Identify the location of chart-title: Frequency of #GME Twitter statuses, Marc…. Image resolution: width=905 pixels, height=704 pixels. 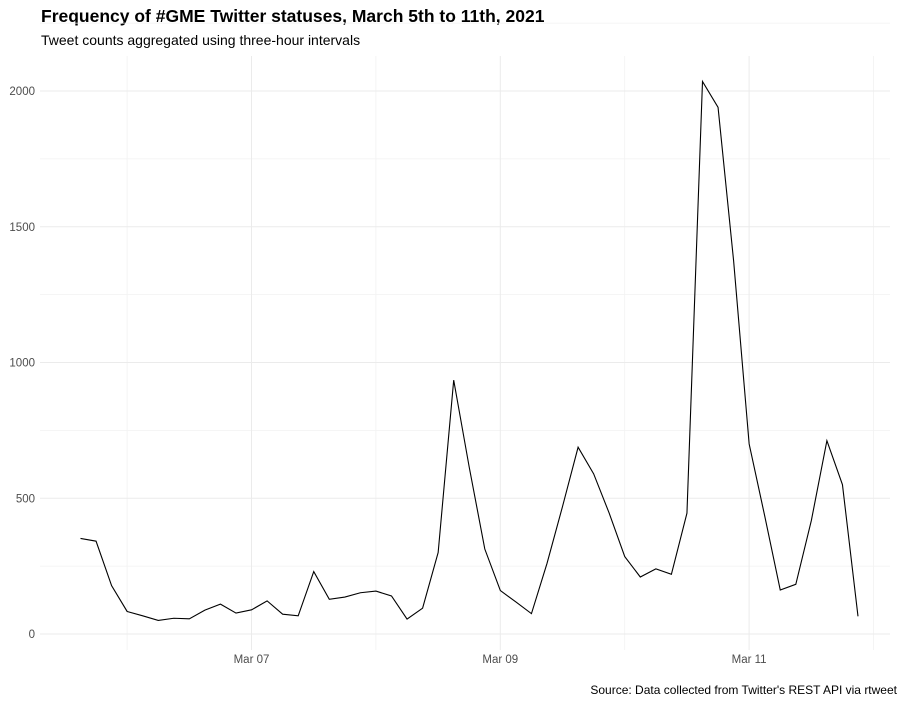
(293, 16).